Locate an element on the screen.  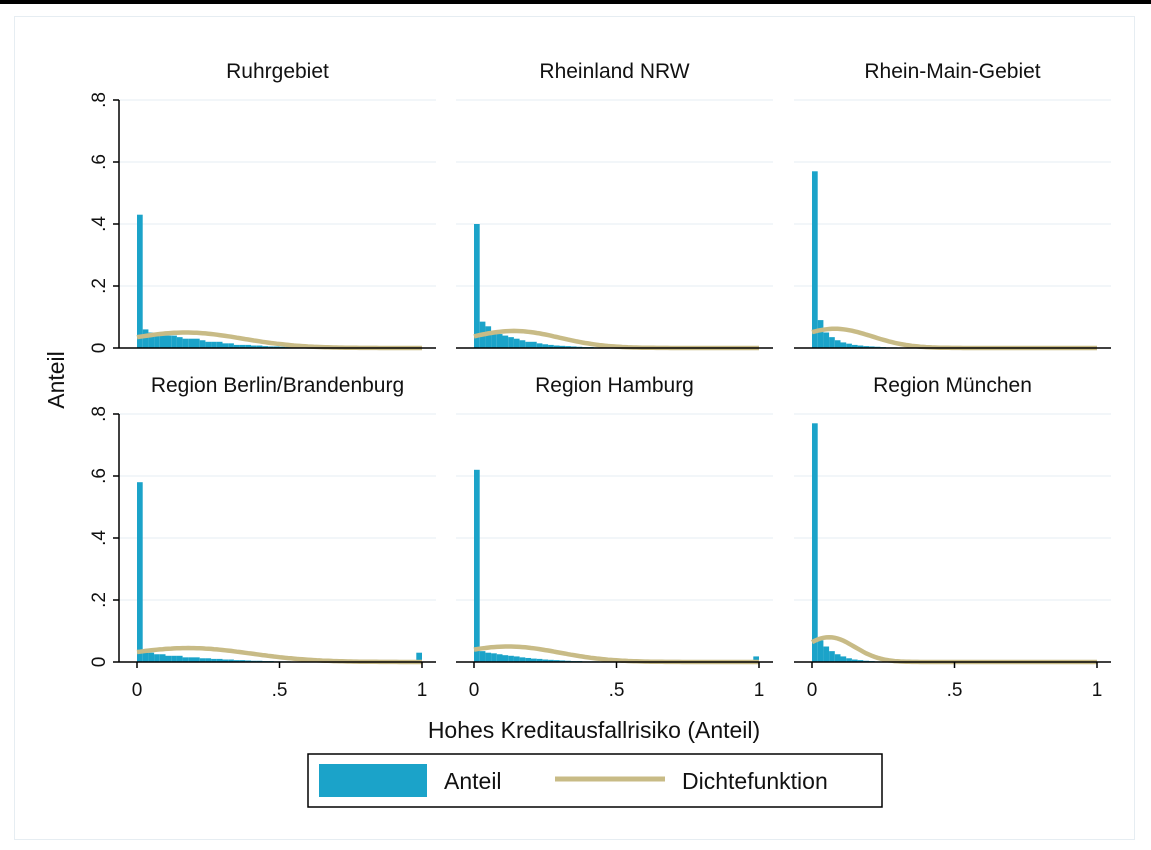
legend-swatch-bars is located at coordinates (373, 780).